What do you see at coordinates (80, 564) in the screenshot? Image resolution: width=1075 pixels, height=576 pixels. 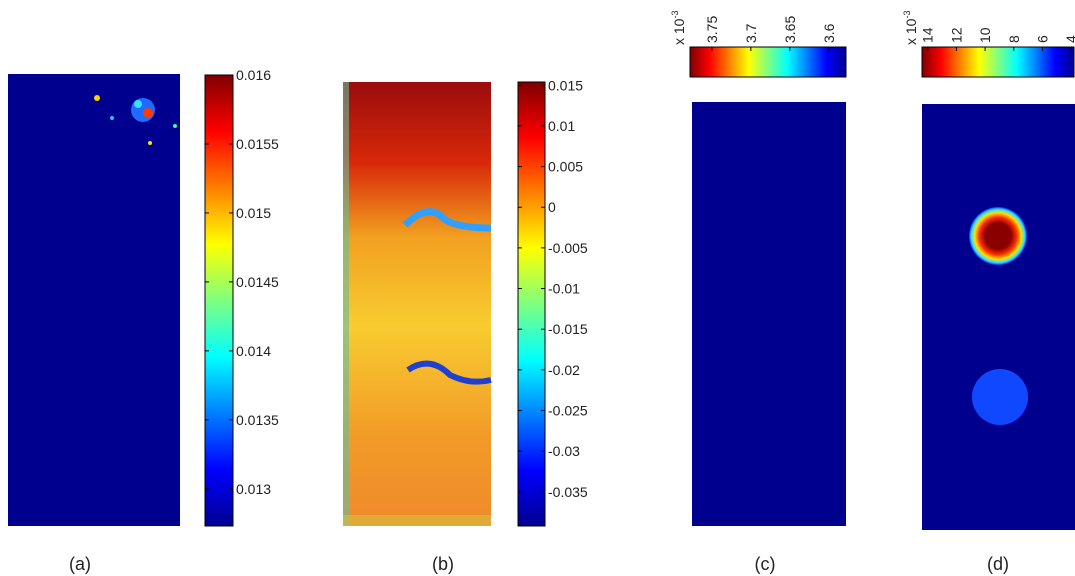 I see `panel-label: (a)` at bounding box center [80, 564].